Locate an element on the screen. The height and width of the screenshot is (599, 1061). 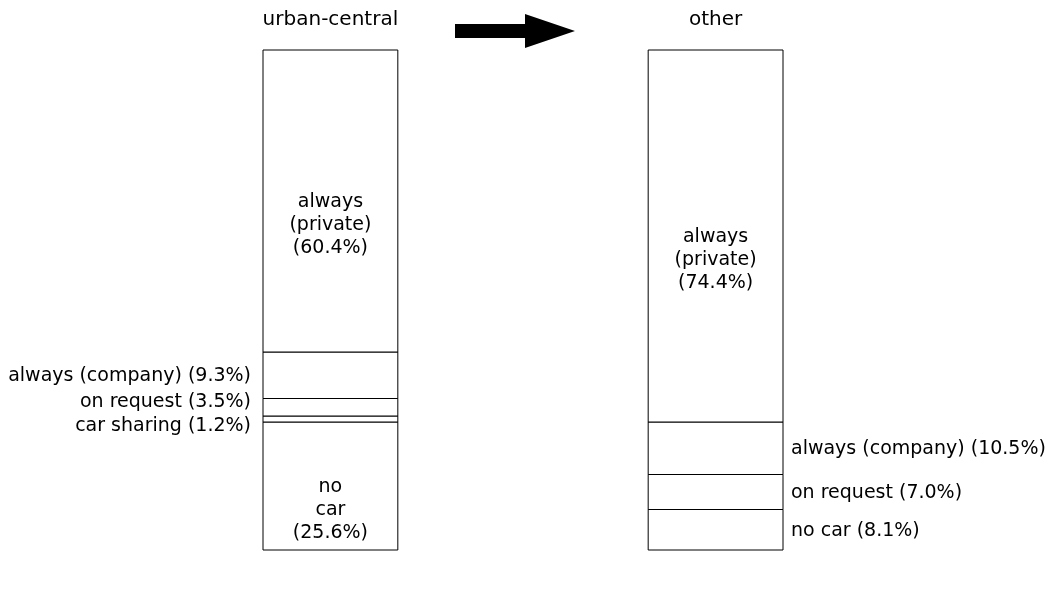
data-label: (25.6%) is located at coordinates (330, 531).